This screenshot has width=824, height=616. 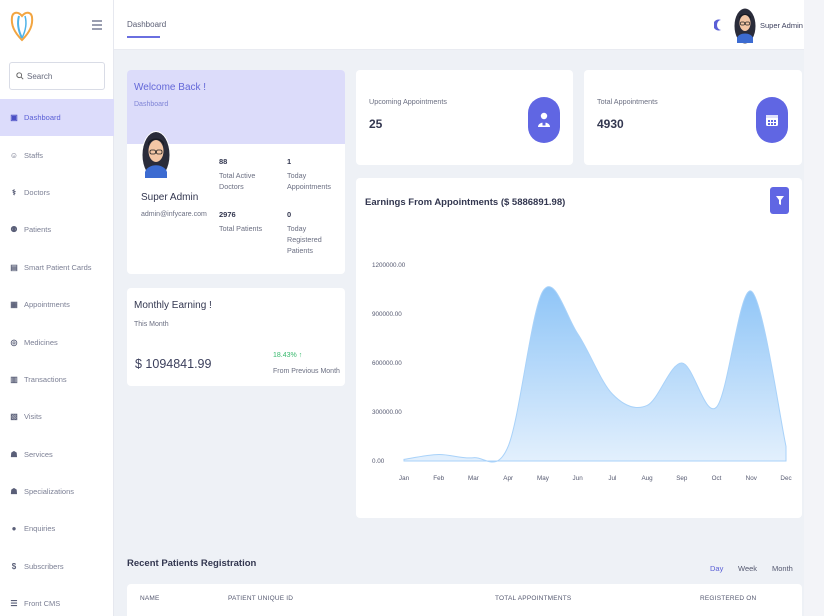 I want to click on moon-icon, so click(x=719, y=25).